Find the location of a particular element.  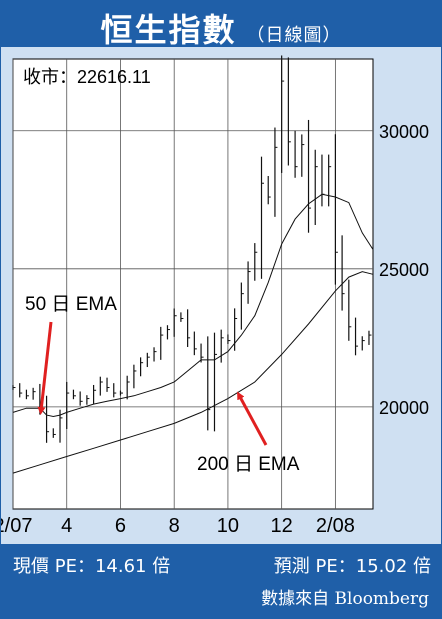

pe-forecast: 預測 PE：15.02 倍 is located at coordinates (352, 566).